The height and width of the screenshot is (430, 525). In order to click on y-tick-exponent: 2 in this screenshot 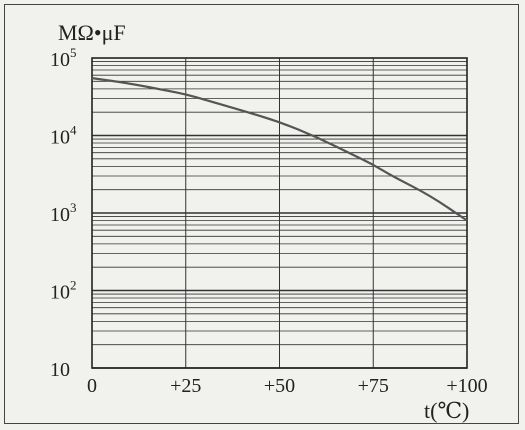, I will do `click(73, 285)`.